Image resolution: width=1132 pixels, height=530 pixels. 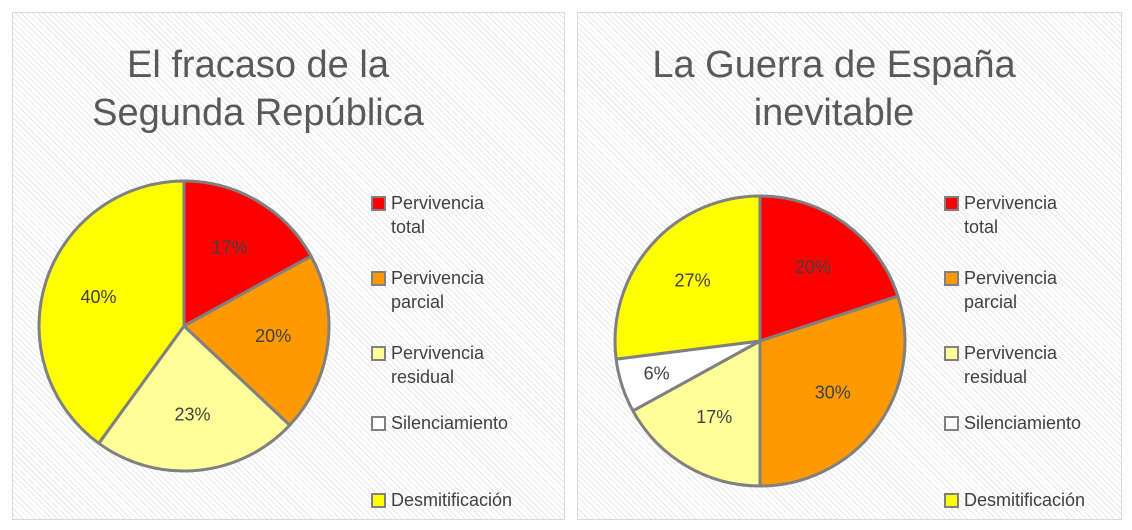 What do you see at coordinates (258, 89) in the screenshot?
I see `chart-title: El fracaso de la Segunda República` at bounding box center [258, 89].